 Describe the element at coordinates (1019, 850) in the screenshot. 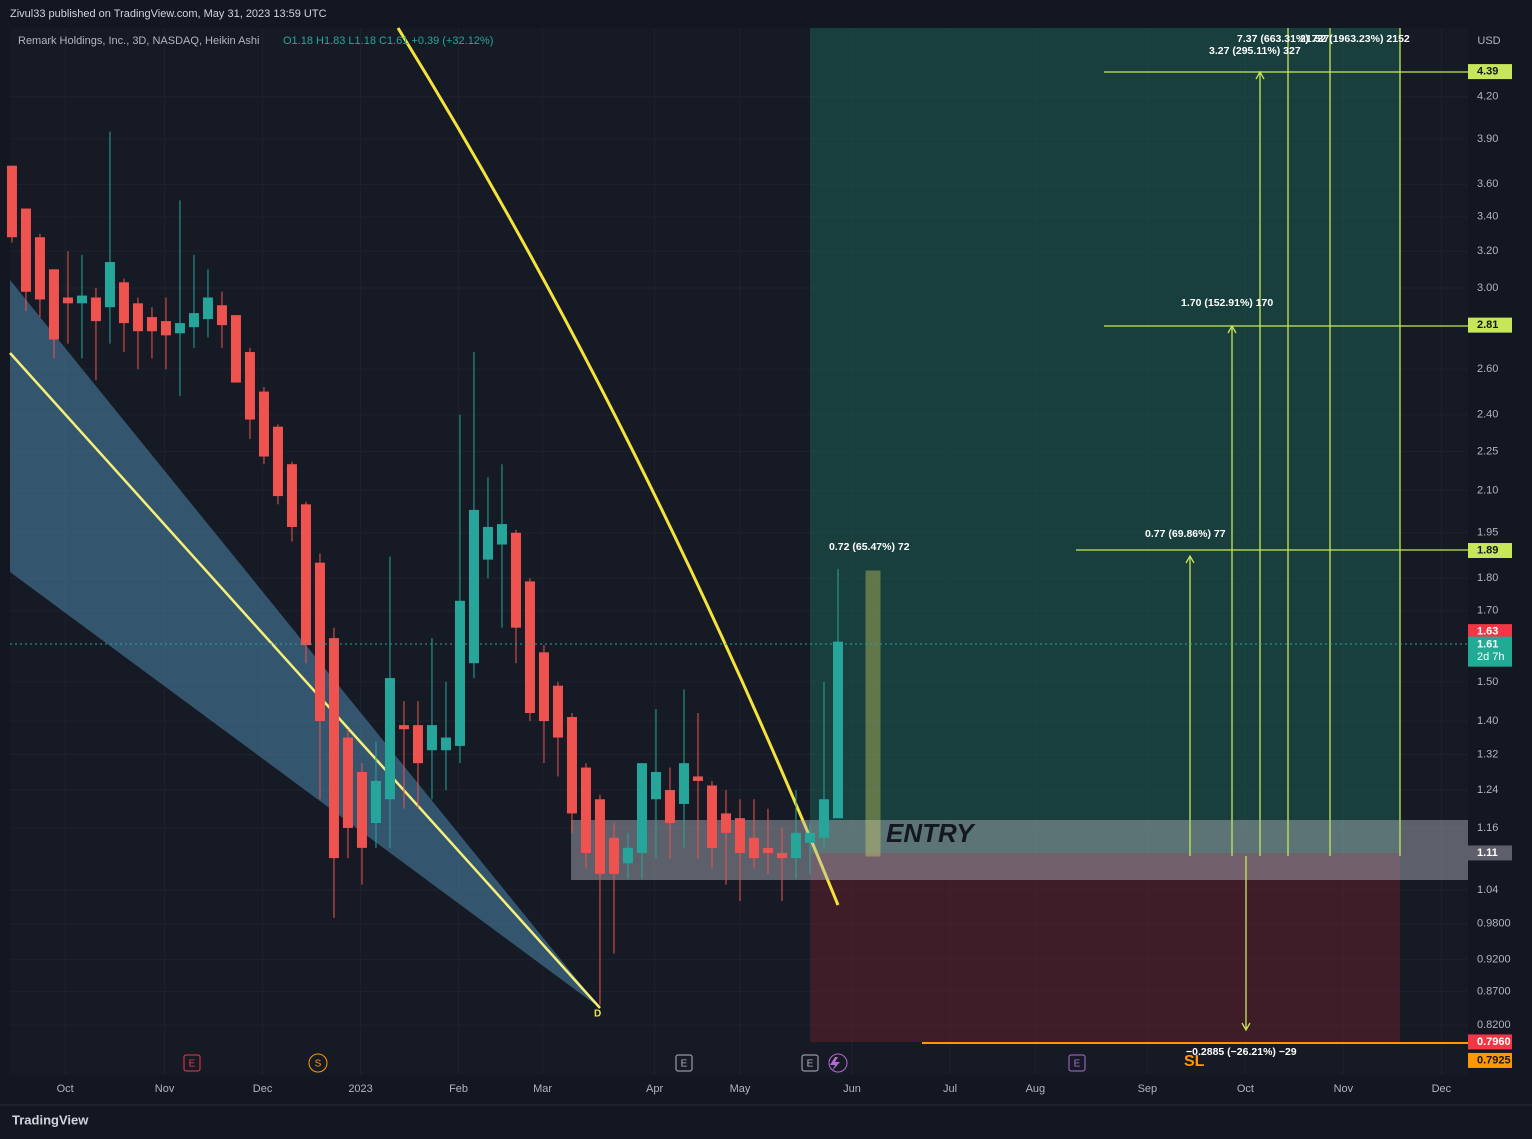

I see `entry-zone` at that location.